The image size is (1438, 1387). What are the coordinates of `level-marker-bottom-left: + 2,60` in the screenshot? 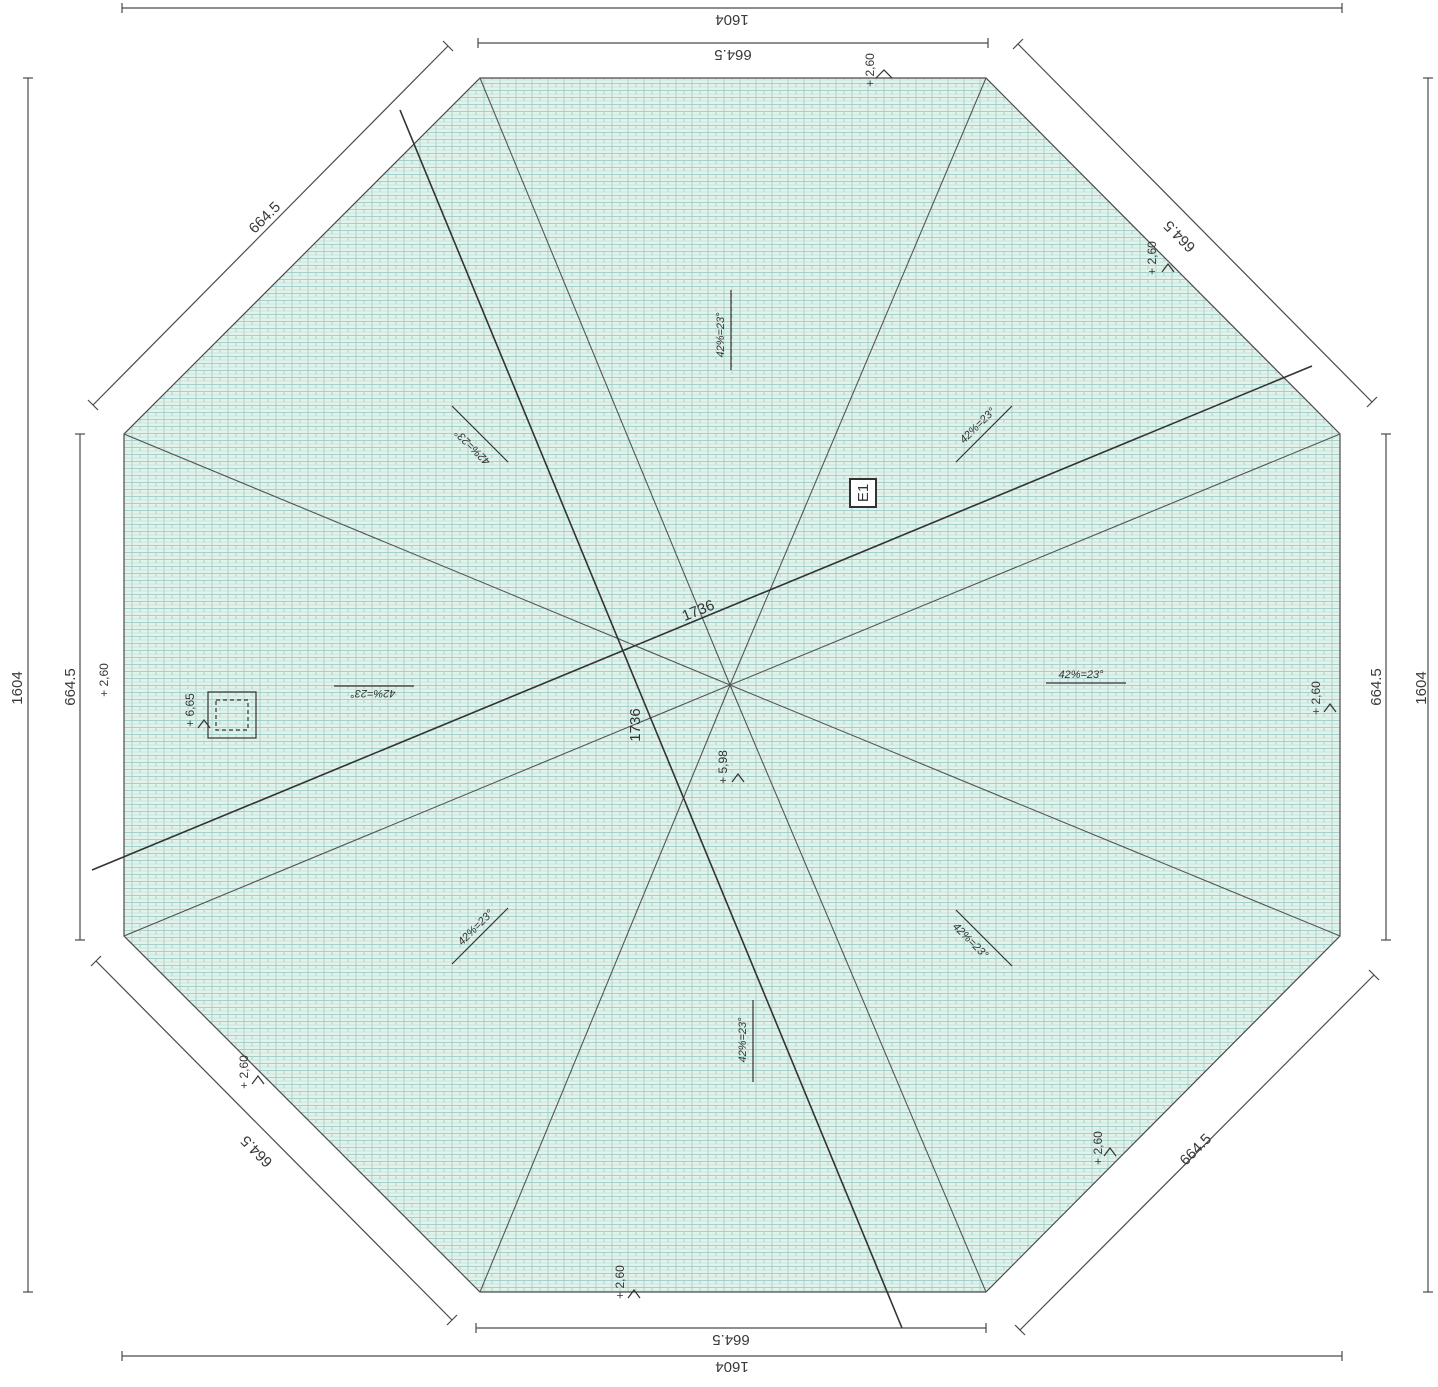 It's located at (251, 1072).